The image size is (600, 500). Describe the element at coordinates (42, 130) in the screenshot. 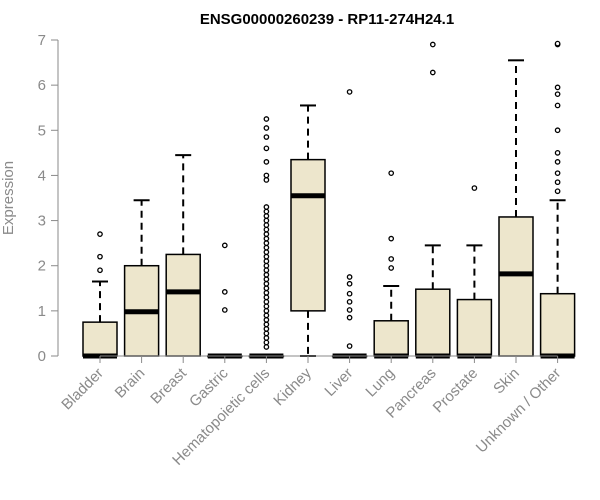

I see `y-tick-label: 5` at that location.